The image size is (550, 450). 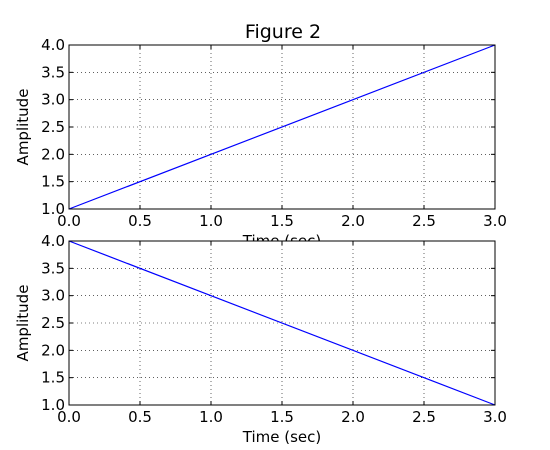 What do you see at coordinates (281, 437) in the screenshot?
I see `x-axis-label: Time (sec)` at bounding box center [281, 437].